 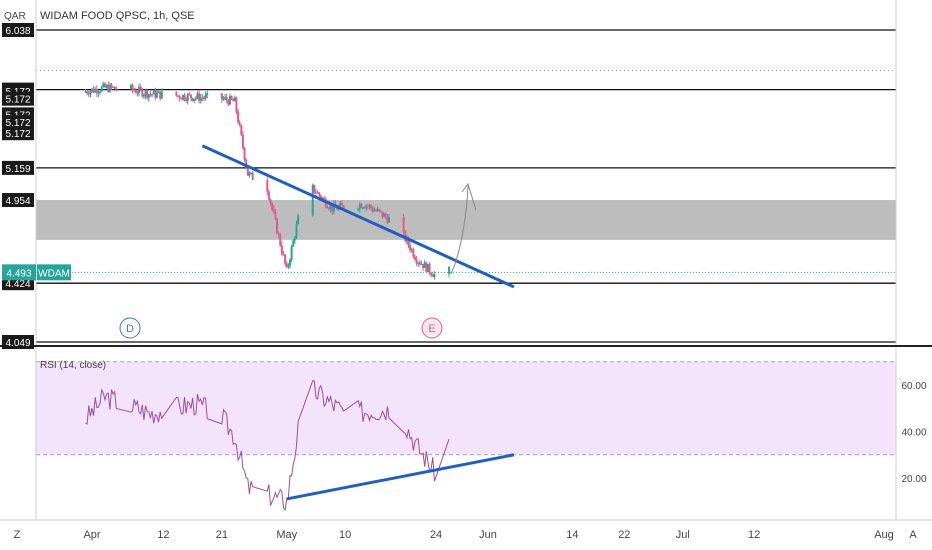 What do you see at coordinates (91, 535) in the screenshot?
I see `time-axis-label: Apr` at bounding box center [91, 535].